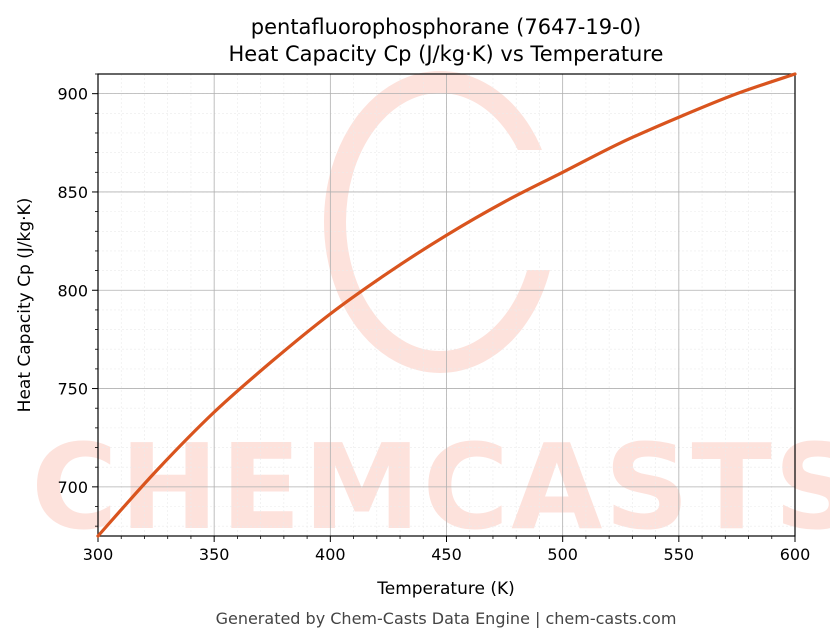  I want to click on x-tick-label: 450, so click(446, 554).